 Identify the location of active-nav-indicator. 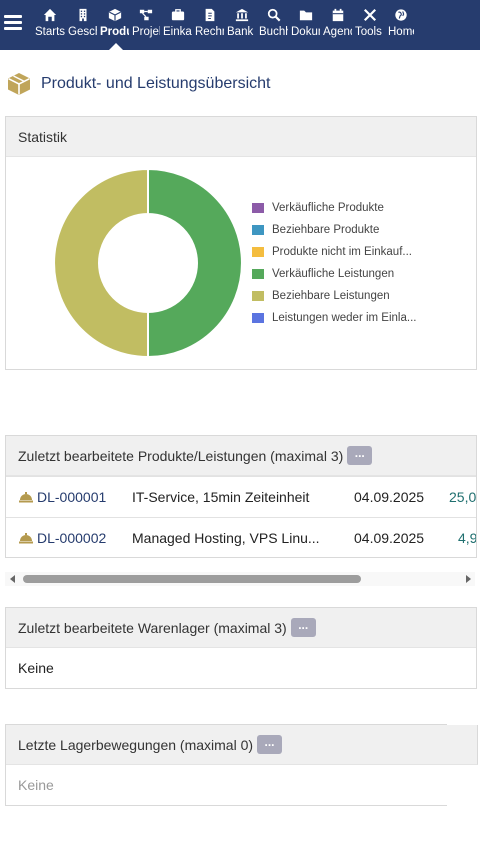
(116, 46).